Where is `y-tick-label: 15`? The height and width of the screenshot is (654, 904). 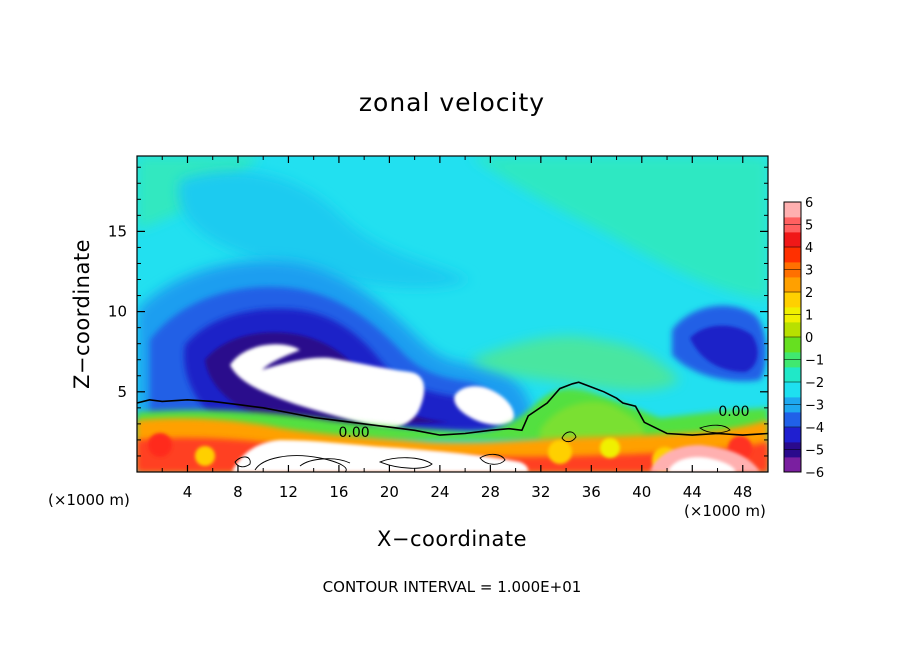
y-tick-label: 15 is located at coordinates (117, 231).